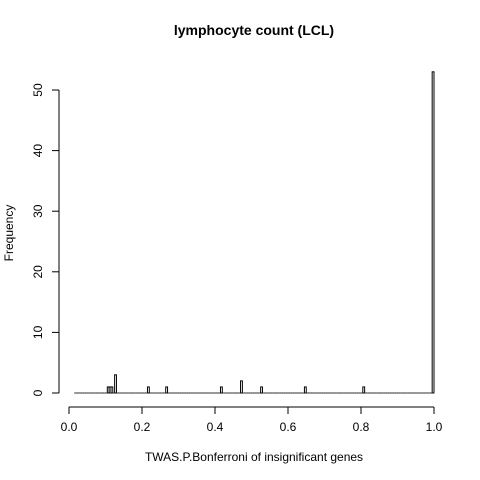  I want to click on y-tick-label: 10, so click(38, 332).